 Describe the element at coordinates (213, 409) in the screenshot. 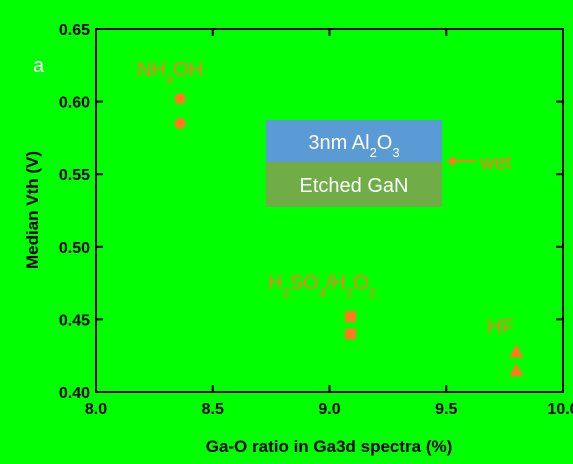

I see `x-tick-label: 8.5` at that location.